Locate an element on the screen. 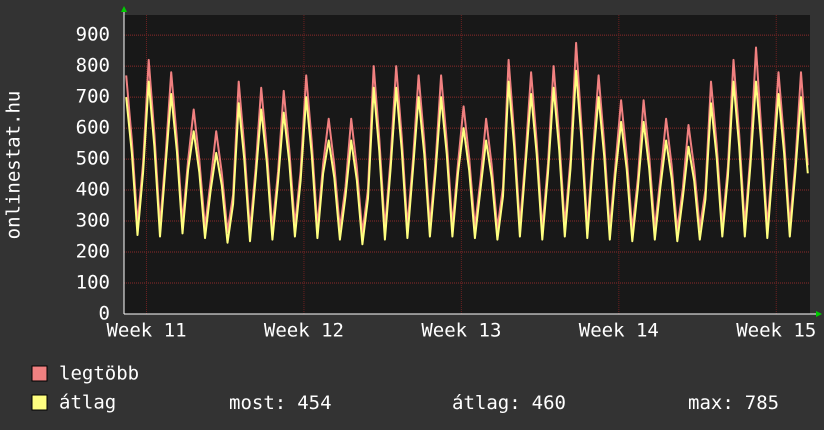  legend-label: legtöbb is located at coordinates (99, 374).